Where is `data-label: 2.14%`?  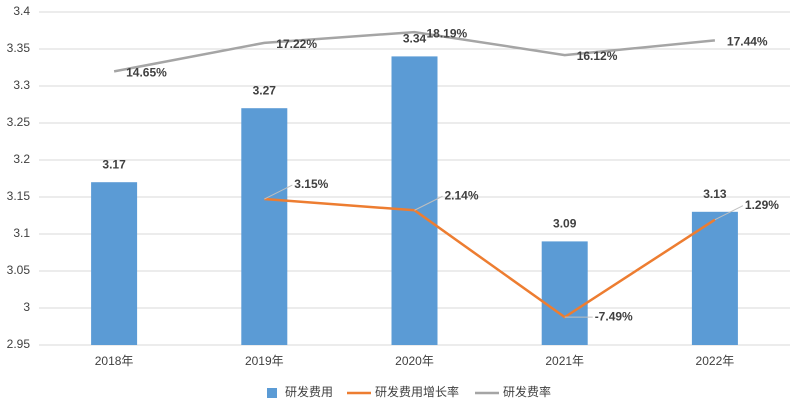 data-label: 2.14% is located at coordinates (462, 195).